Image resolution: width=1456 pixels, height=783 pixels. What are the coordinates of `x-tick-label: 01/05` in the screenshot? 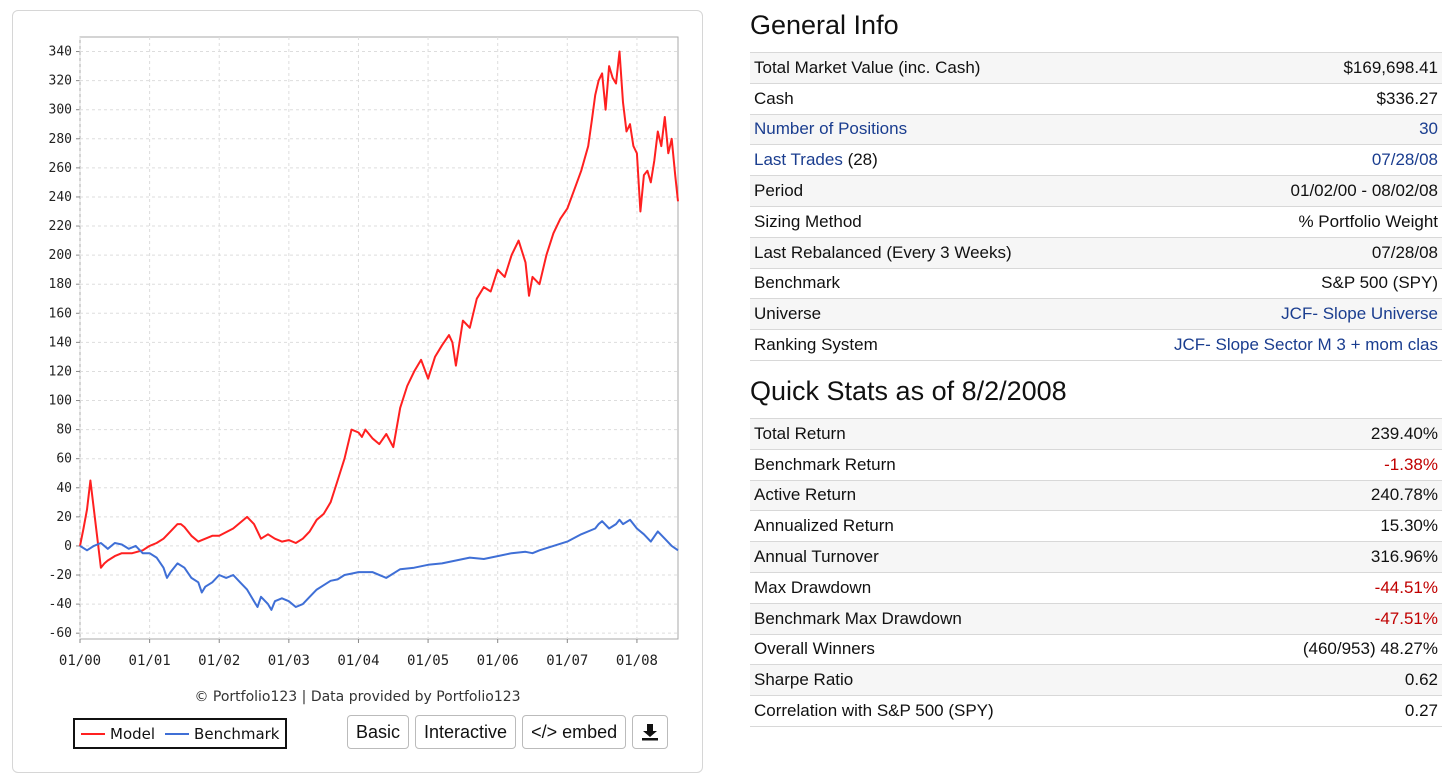 It's located at (428, 661).